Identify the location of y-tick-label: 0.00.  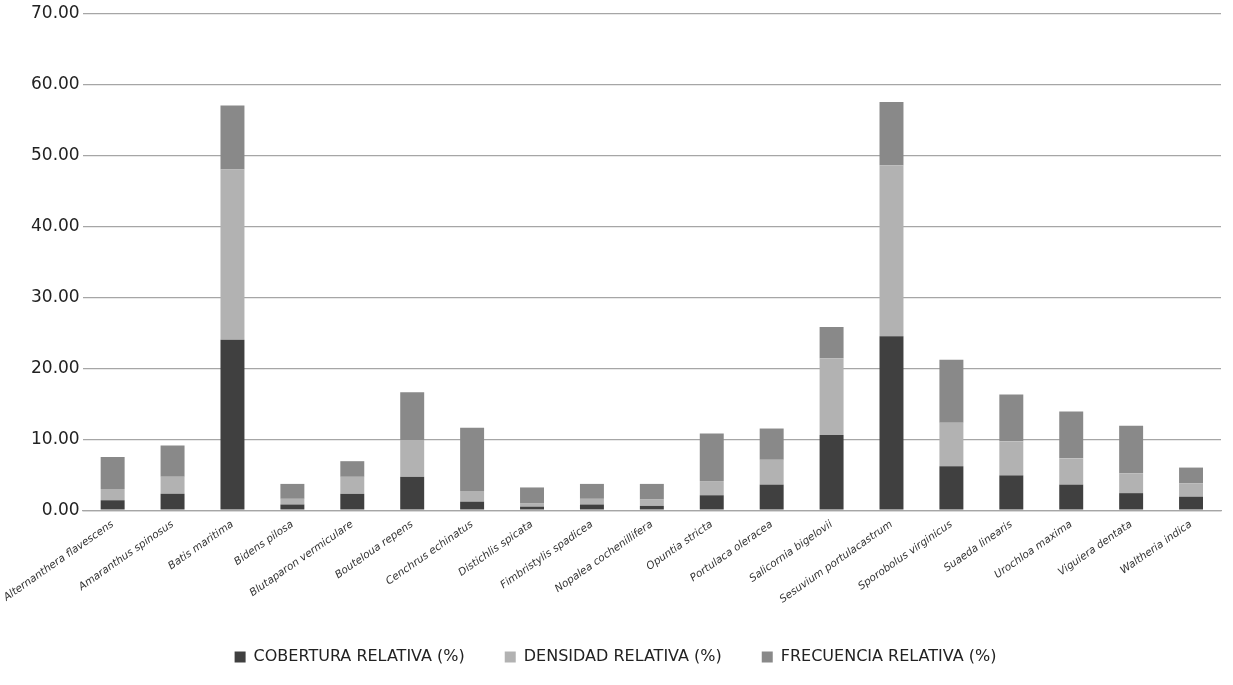
(60, 508).